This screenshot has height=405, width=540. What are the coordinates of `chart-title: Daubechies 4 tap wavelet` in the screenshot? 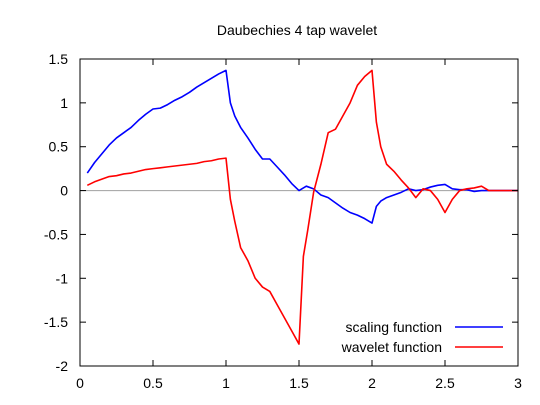 It's located at (297, 30).